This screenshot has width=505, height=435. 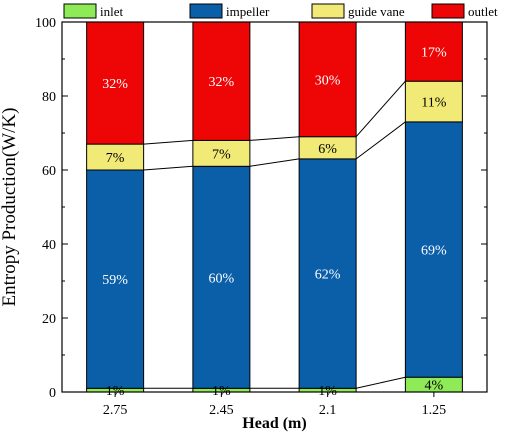 What do you see at coordinates (221, 410) in the screenshot?
I see `x-tick-label: 2.45` at bounding box center [221, 410].